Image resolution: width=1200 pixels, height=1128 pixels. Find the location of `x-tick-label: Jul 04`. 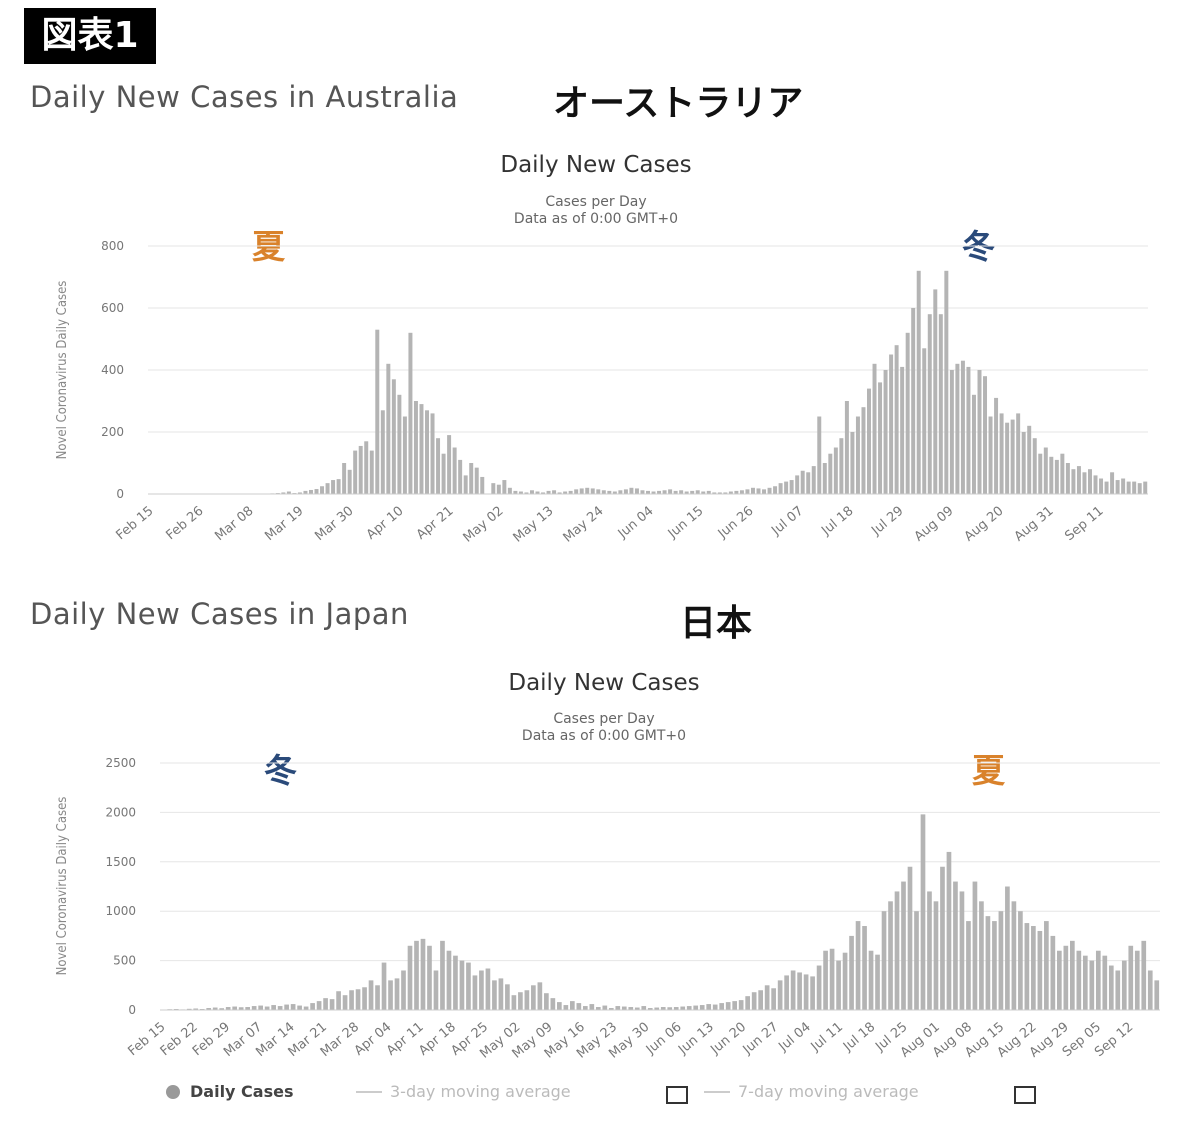

x-tick-label: Jul 04 is located at coordinates (794, 1038).